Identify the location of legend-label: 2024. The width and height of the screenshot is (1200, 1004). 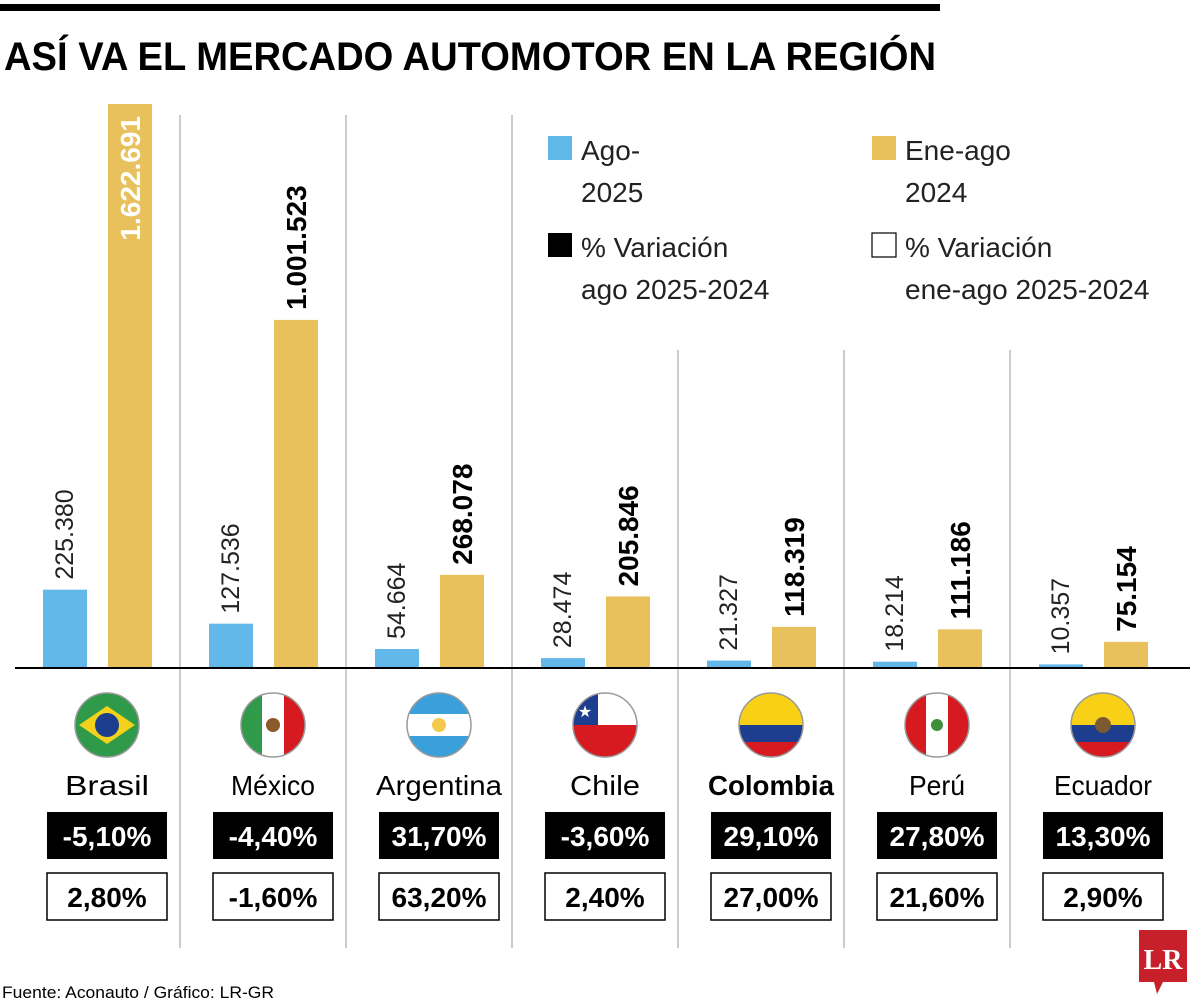
(936, 192).